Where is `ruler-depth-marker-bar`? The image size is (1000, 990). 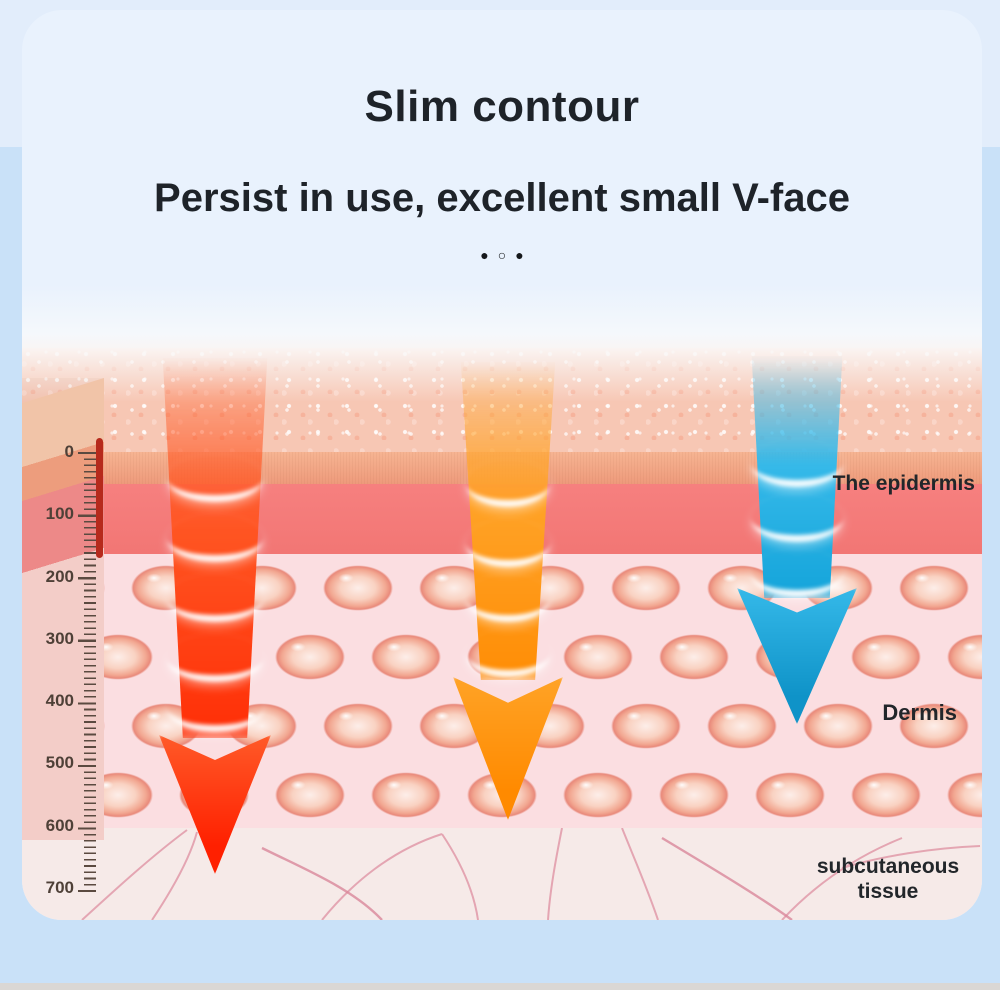 ruler-depth-marker-bar is located at coordinates (99, 498).